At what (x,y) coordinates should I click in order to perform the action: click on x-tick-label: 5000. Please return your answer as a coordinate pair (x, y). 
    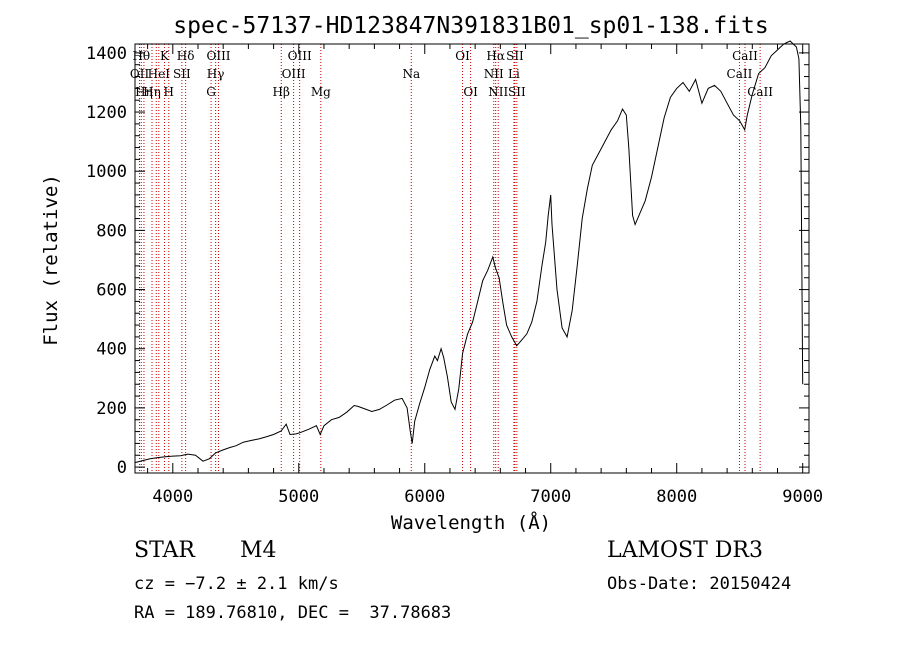
    Looking at the image, I should click on (298, 497).